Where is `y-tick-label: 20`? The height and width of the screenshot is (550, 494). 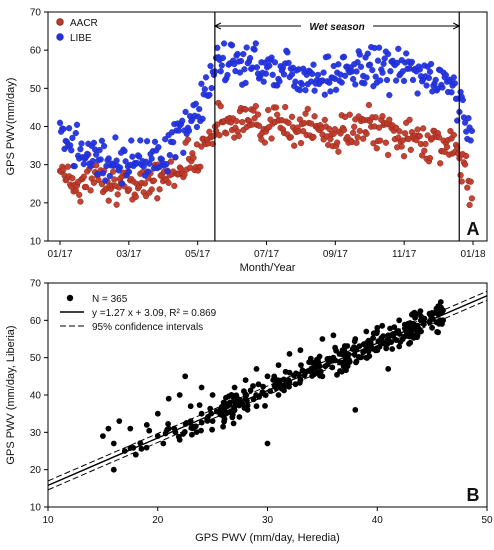 y-tick-label: 20 is located at coordinates (36, 470).